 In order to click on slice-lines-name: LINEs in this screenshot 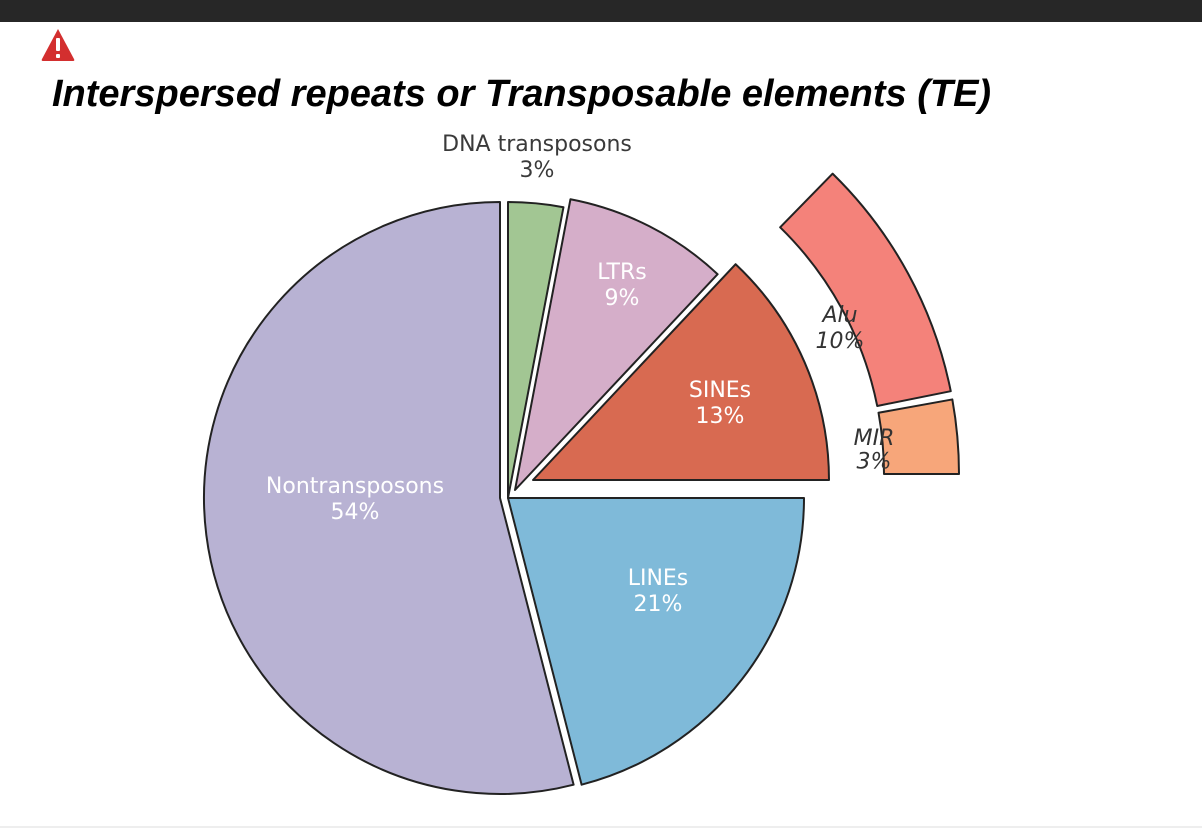, I will do `click(658, 578)`.